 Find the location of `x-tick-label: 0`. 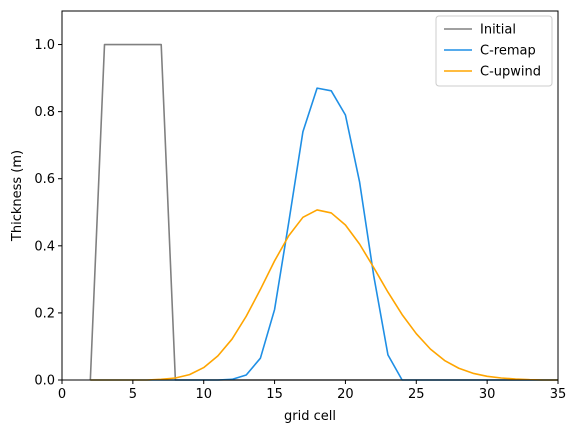

x-tick-label: 0 is located at coordinates (62, 394).